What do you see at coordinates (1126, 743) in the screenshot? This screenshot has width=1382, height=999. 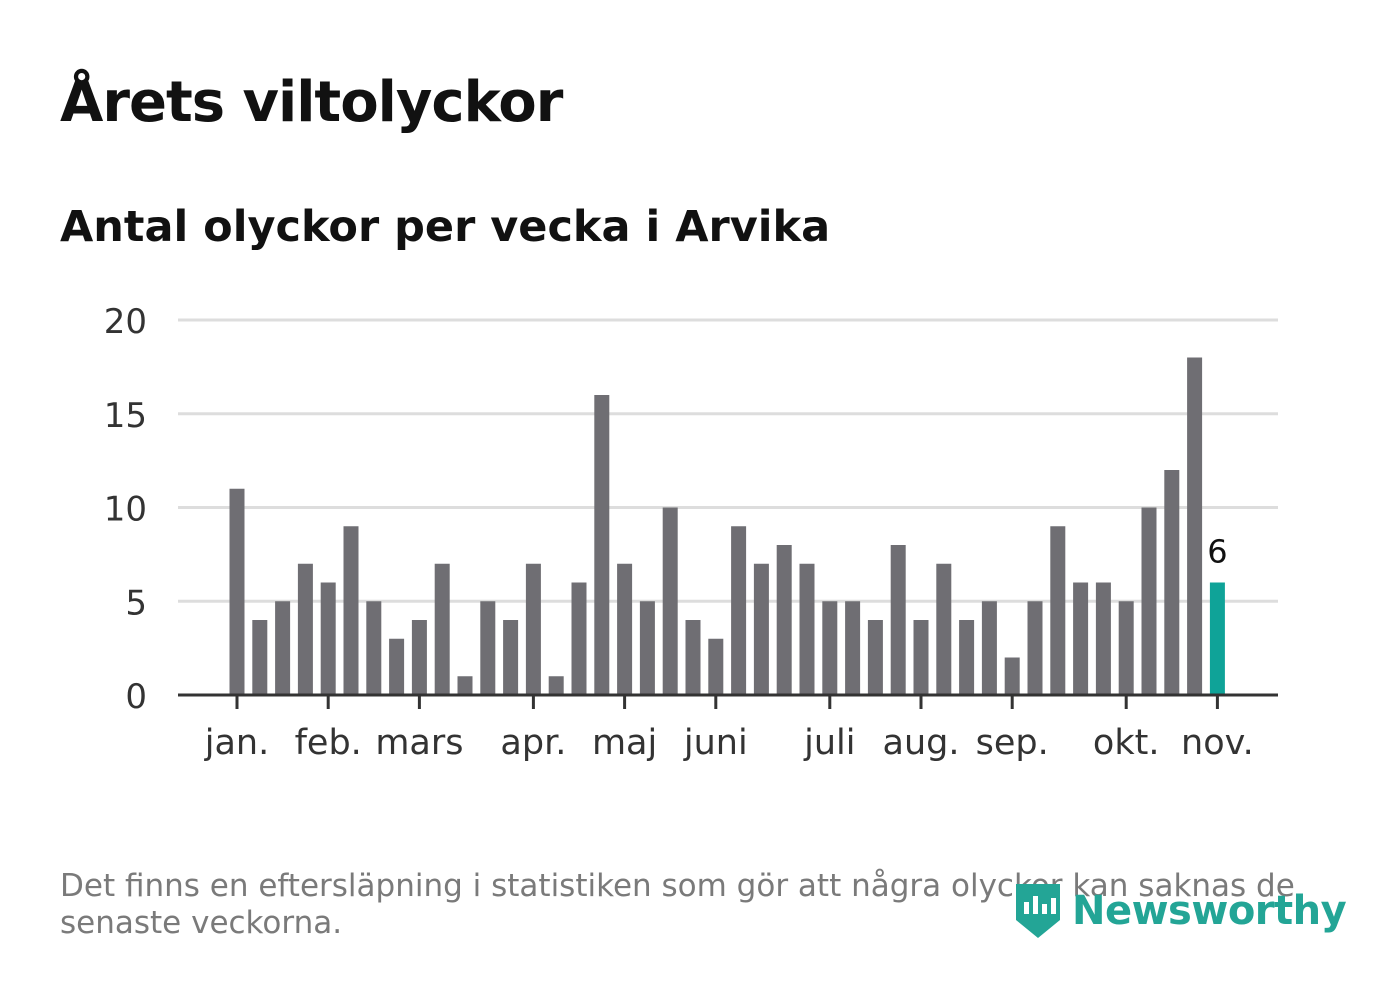 I see `x-tick-label: okt.` at bounding box center [1126, 743].